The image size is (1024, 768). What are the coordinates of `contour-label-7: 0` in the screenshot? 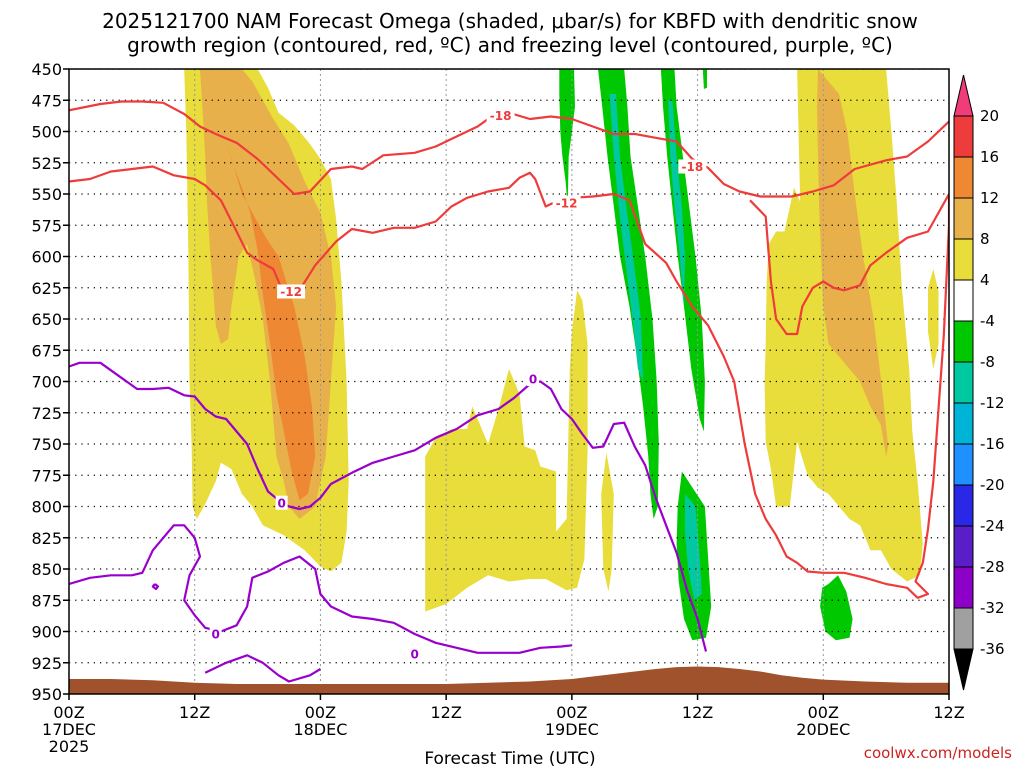 It's located at (415, 655).